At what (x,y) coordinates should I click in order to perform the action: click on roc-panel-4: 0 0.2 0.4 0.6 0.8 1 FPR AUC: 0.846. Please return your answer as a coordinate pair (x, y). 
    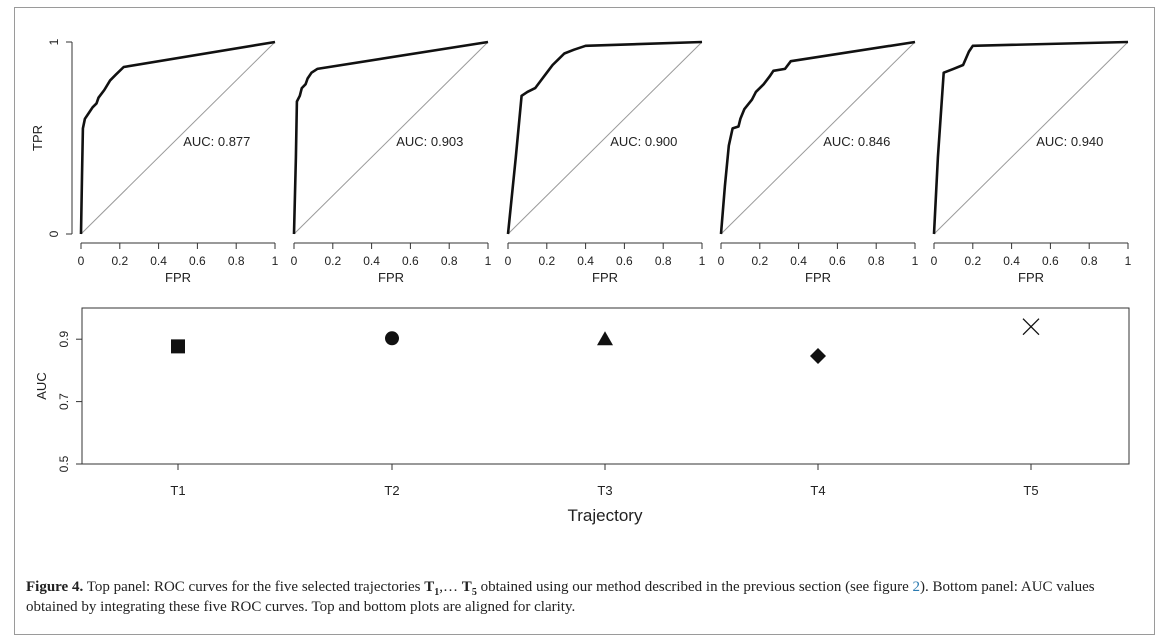
    Looking at the image, I should click on (818, 162).